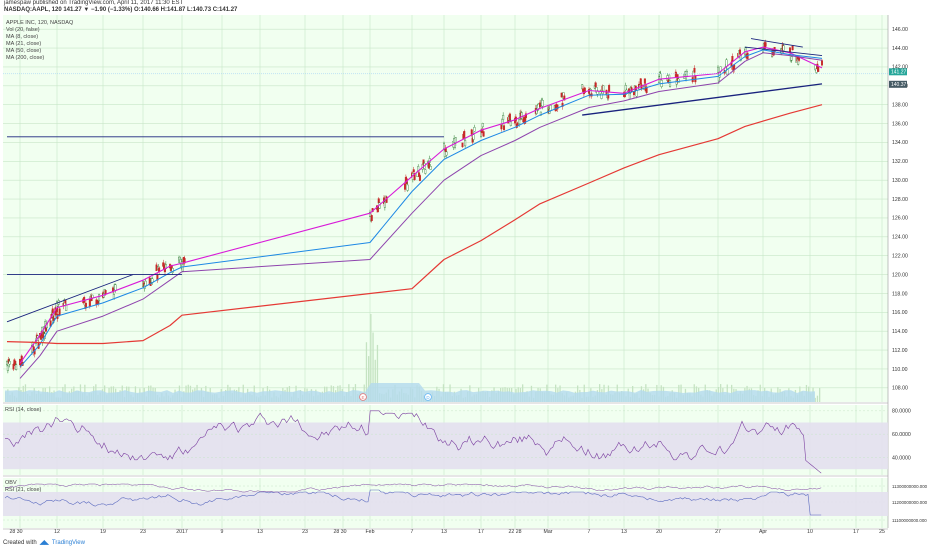 This screenshot has height=555, width=932. Describe the element at coordinates (899, 85) in the screenshot. I see `price-label: 140.37` at that location.